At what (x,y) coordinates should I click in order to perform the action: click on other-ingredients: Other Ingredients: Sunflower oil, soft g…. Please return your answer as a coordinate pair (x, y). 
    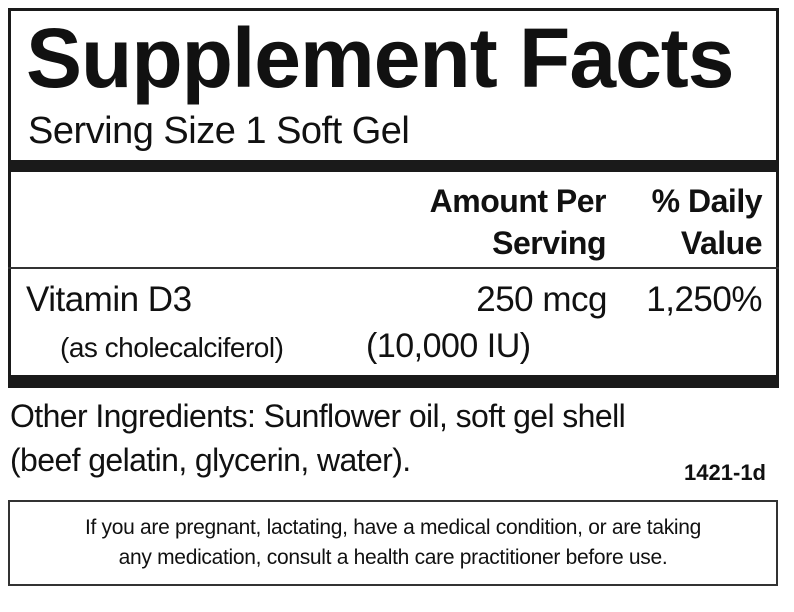
    Looking at the image, I should click on (318, 438).